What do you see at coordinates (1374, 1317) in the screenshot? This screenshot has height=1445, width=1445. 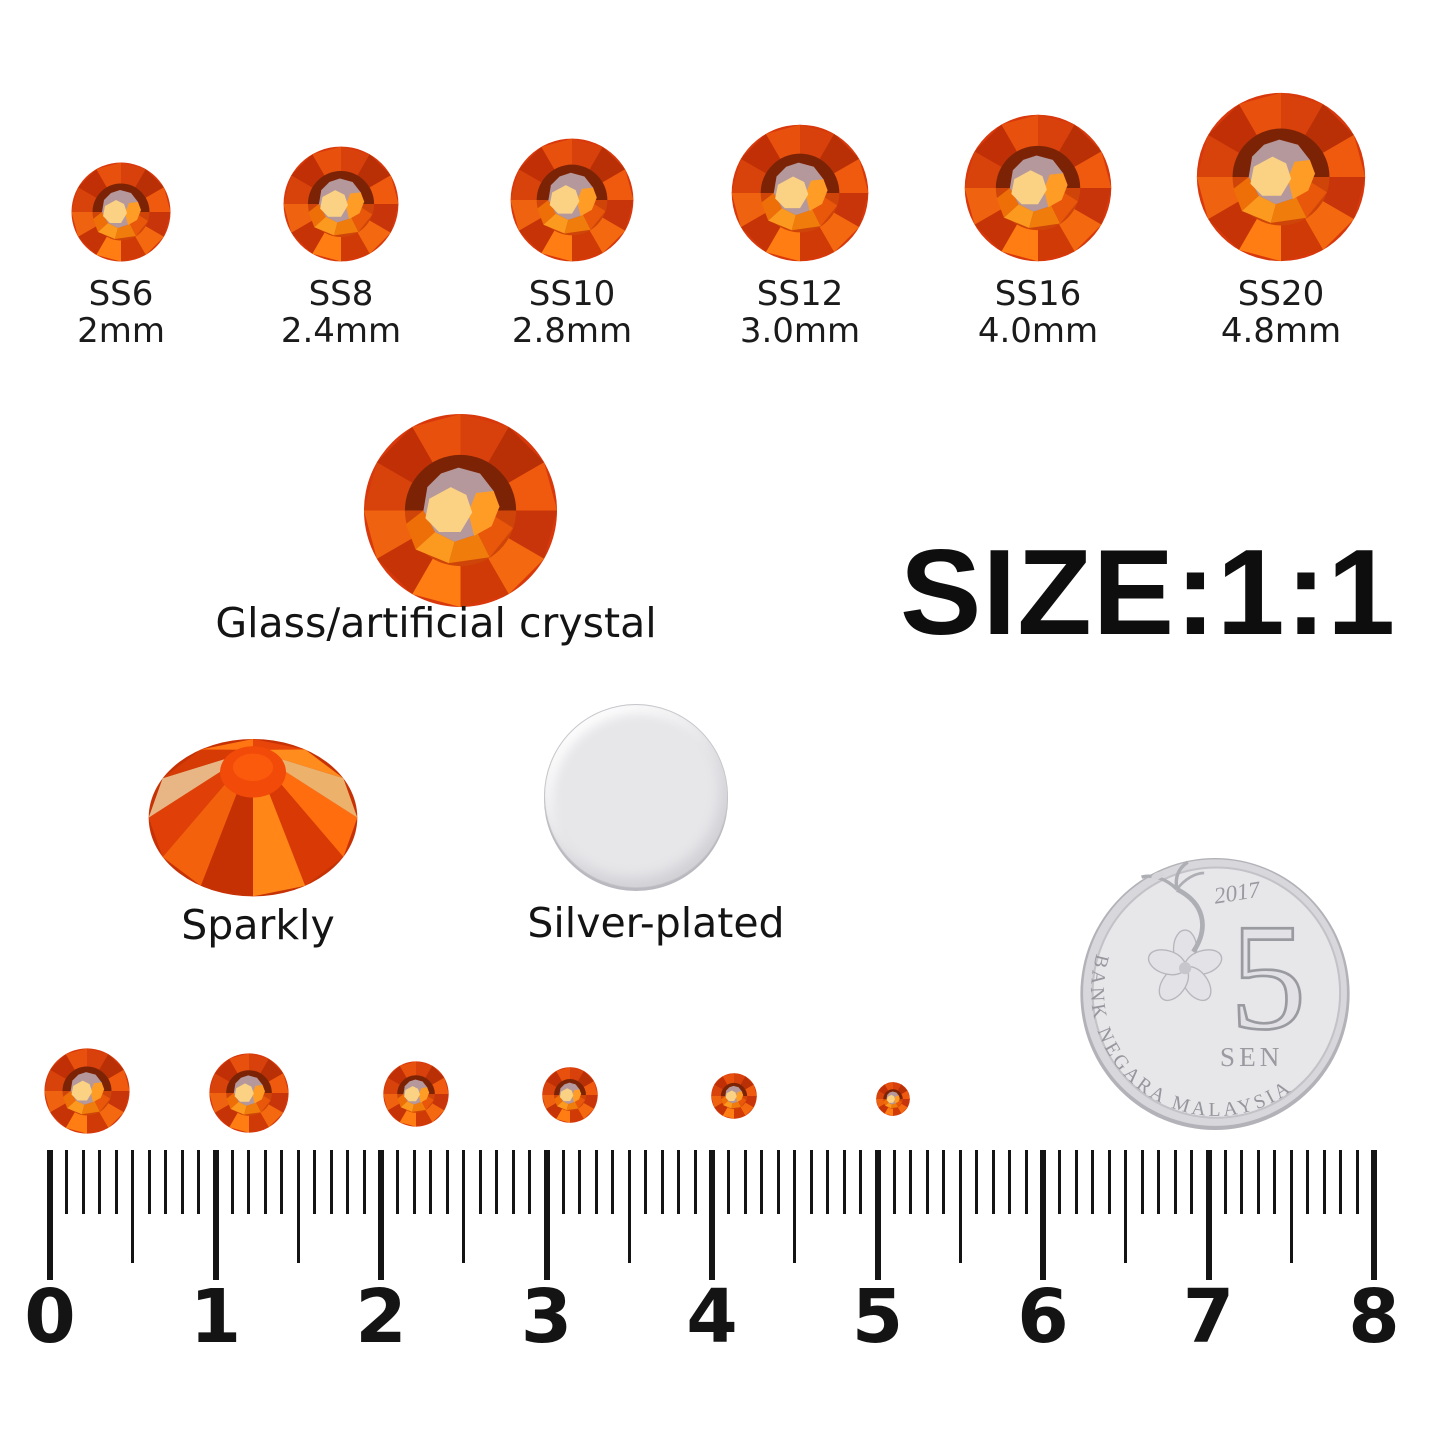 I see `ruler-number: 8` at bounding box center [1374, 1317].